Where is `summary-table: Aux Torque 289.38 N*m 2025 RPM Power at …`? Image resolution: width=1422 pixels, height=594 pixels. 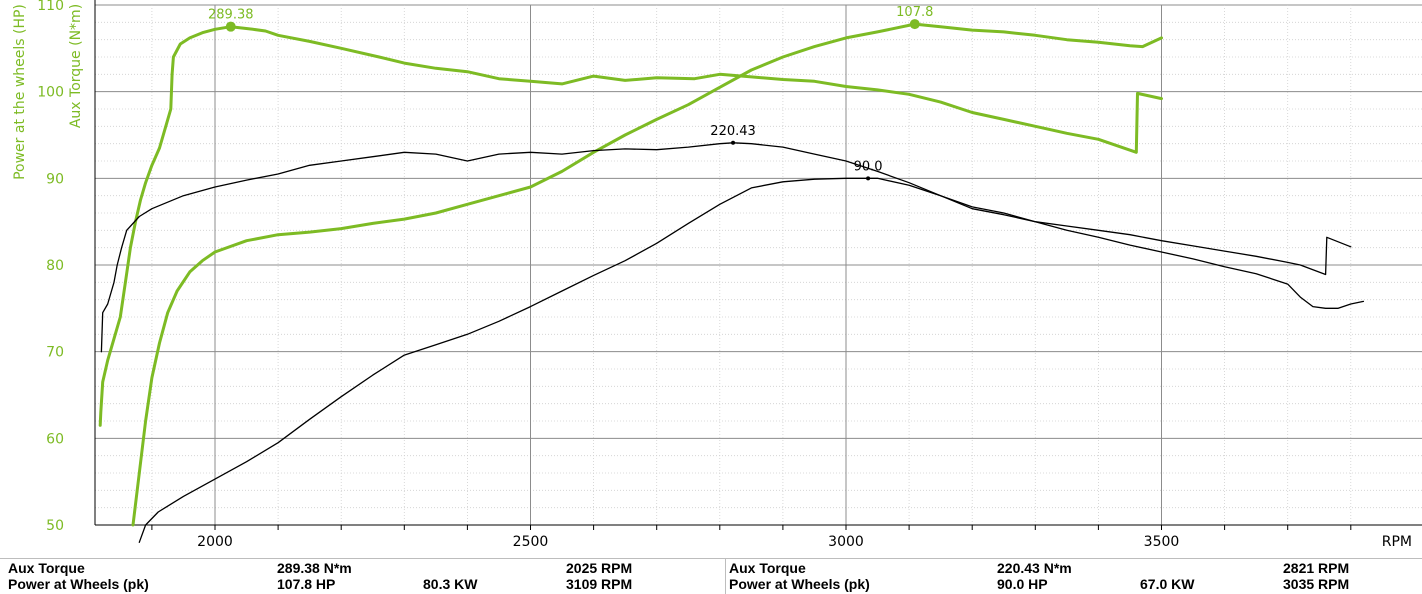
summary-table: Aux Torque 289.38 N*m 2025 RPM Power at … is located at coordinates (711, 576).